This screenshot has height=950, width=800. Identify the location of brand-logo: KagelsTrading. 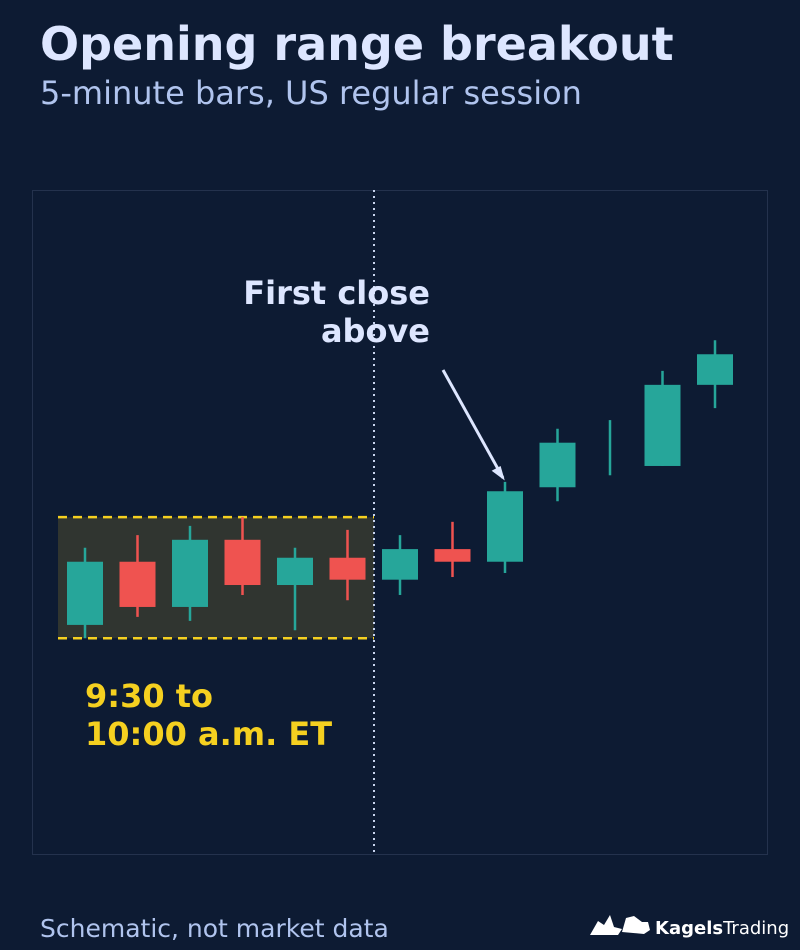
(689, 927).